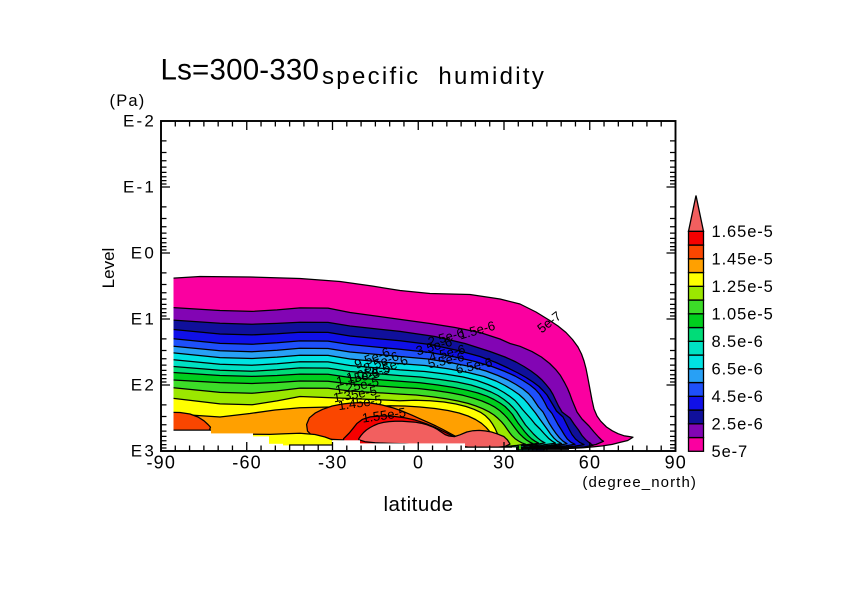 This screenshot has height=600, width=842. Describe the element at coordinates (743, 232) in the screenshot. I see `svg-text: 1.65e-5` at that location.